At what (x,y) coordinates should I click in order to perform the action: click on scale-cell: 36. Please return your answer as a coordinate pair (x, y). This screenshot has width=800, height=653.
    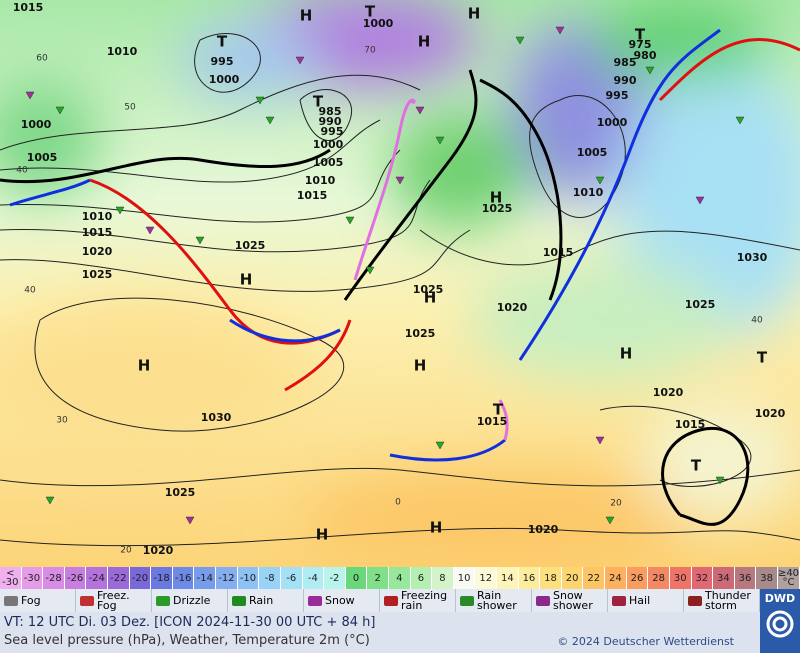
    Looking at the image, I should click on (745, 578).